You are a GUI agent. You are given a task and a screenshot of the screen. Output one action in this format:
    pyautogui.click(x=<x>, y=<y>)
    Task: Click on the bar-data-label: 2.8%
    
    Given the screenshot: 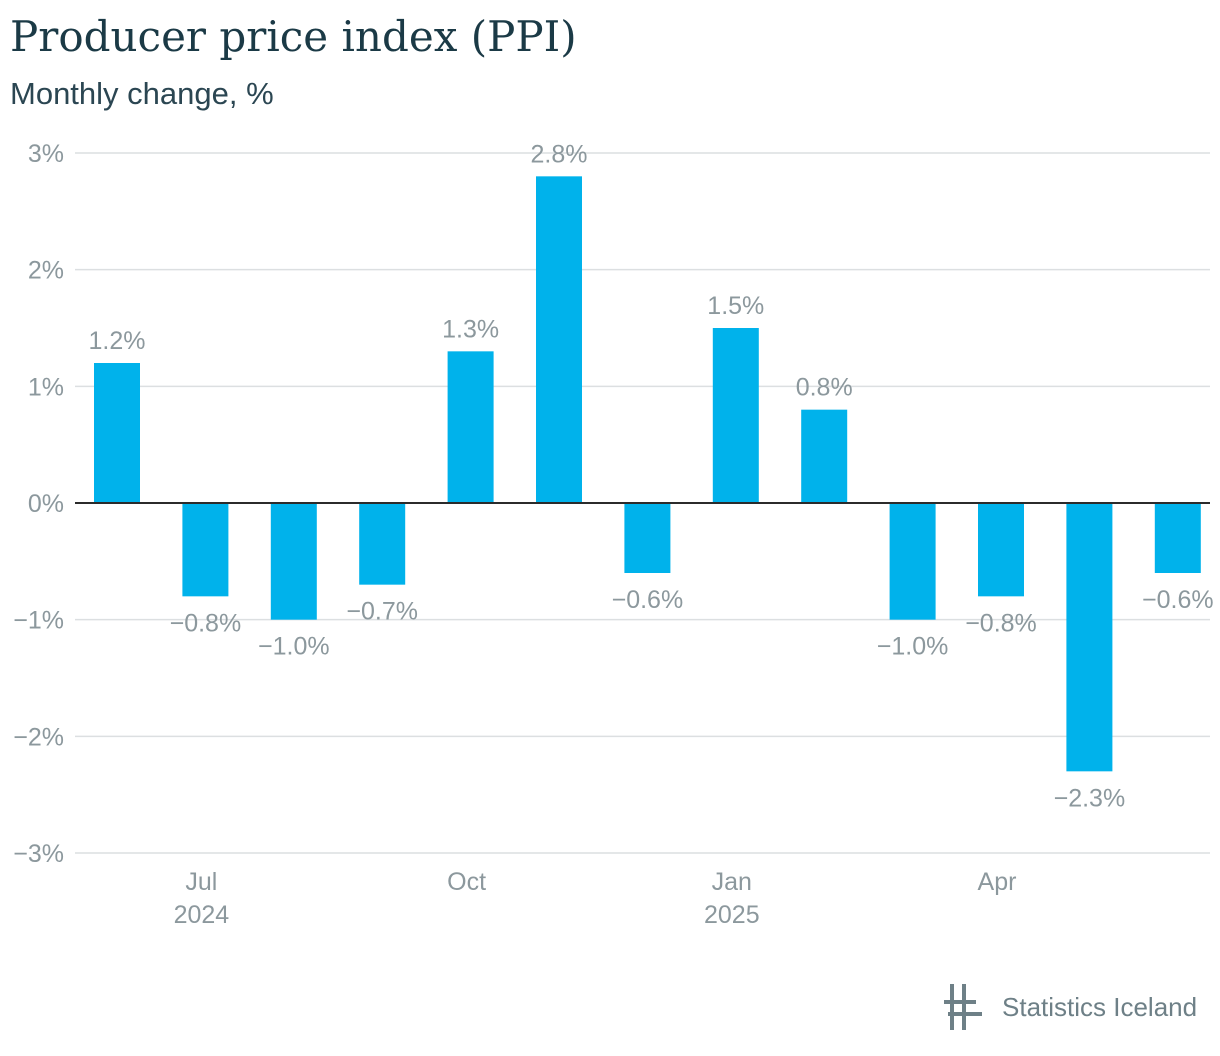 What is the action you would take?
    pyautogui.click(x=559, y=154)
    